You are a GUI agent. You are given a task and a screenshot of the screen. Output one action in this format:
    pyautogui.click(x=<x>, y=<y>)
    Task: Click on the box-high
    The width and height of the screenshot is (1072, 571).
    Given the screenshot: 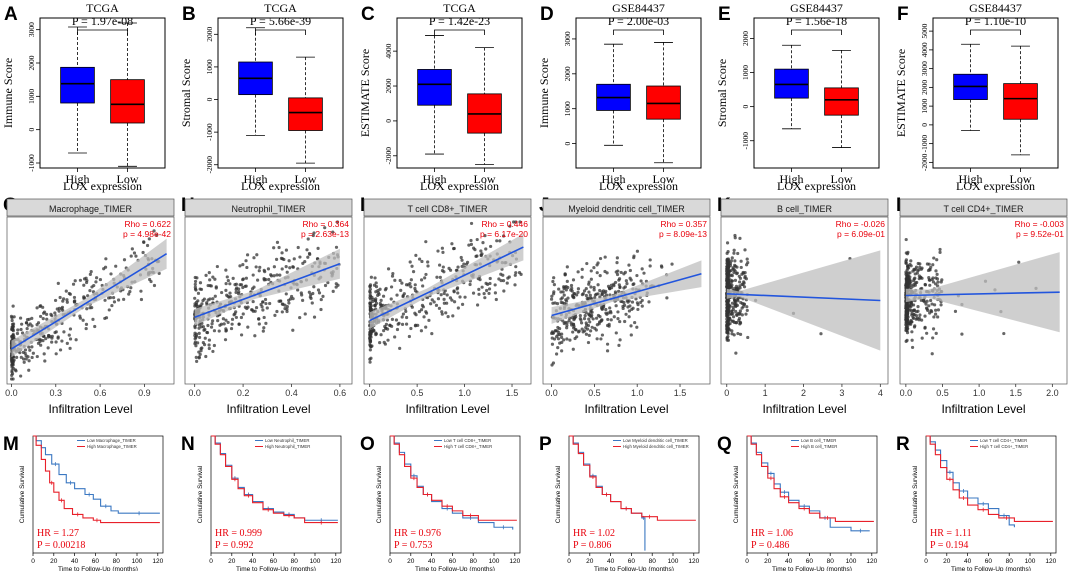 What is the action you would take?
    pyautogui.click(x=77, y=90)
    